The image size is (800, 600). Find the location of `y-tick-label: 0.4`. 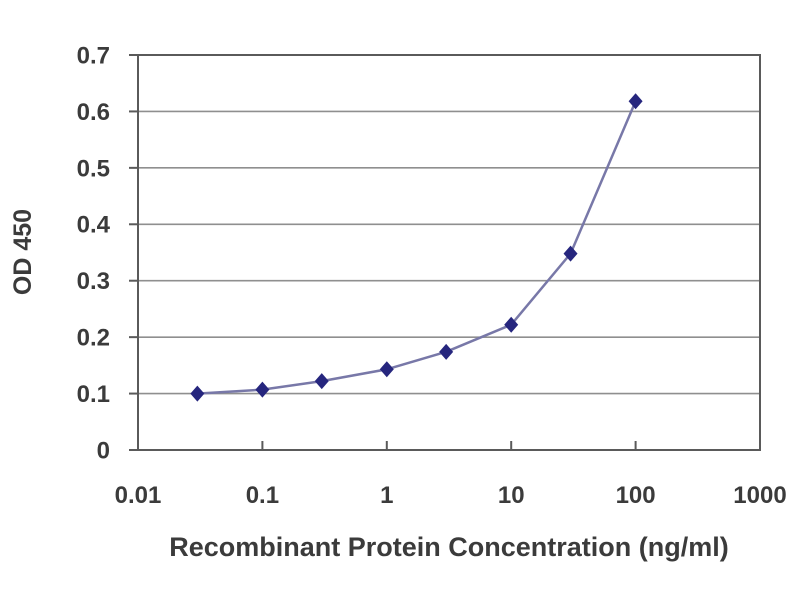

y-tick-label: 0.4 is located at coordinates (94, 225).